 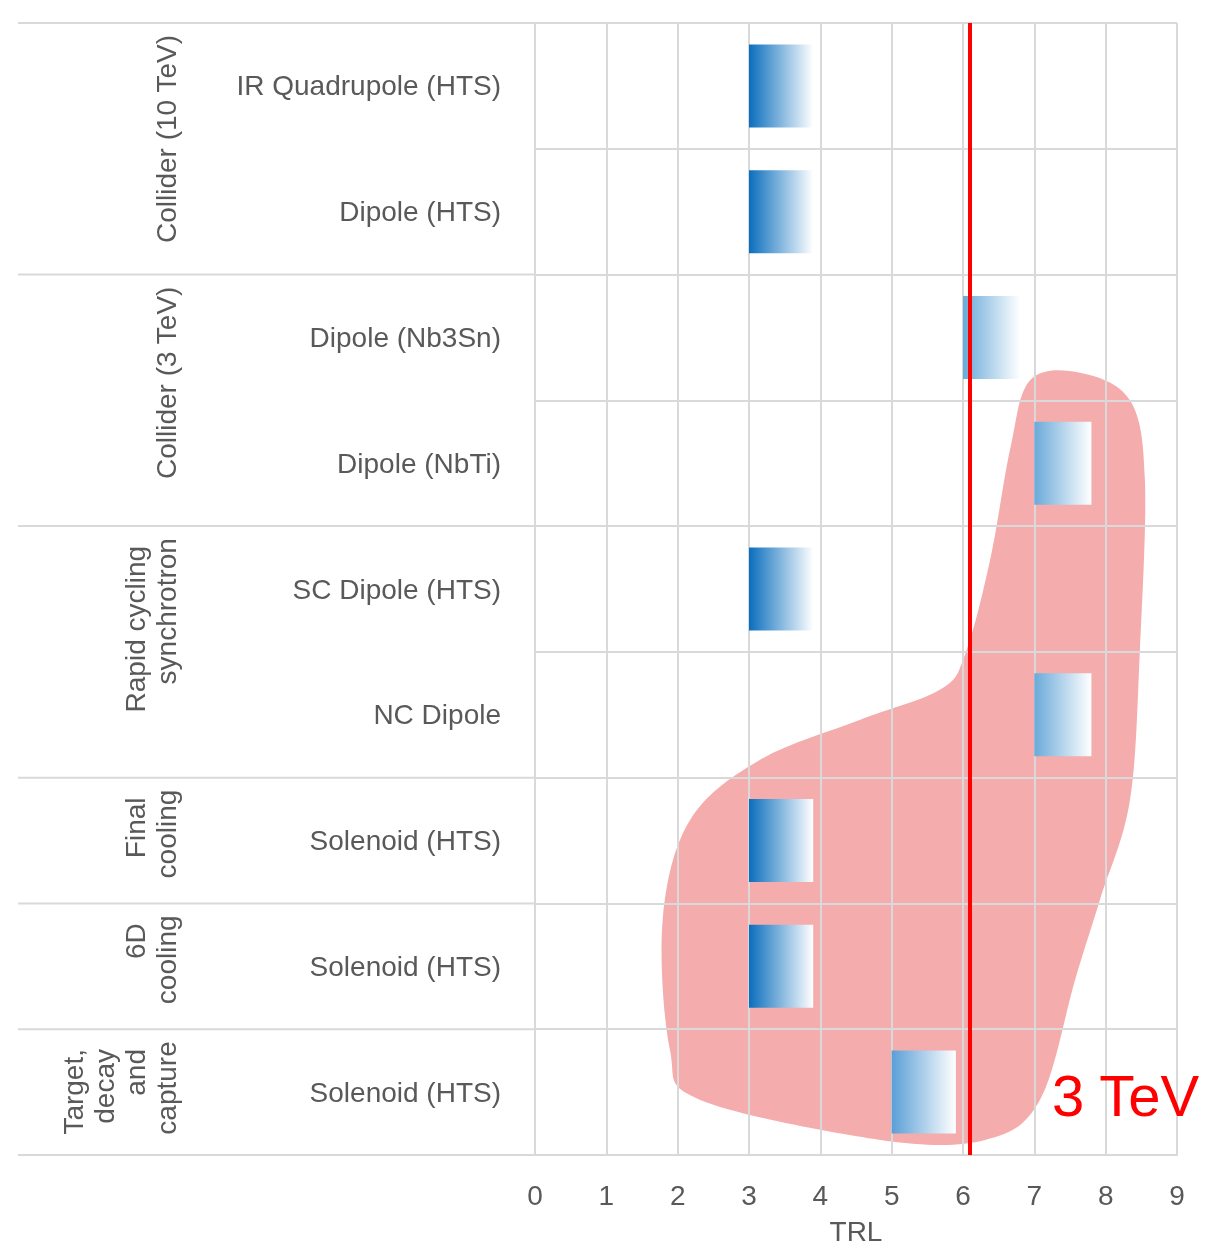 What do you see at coordinates (166, 139) in the screenshot?
I see `text: Collider (10 TeV)` at bounding box center [166, 139].